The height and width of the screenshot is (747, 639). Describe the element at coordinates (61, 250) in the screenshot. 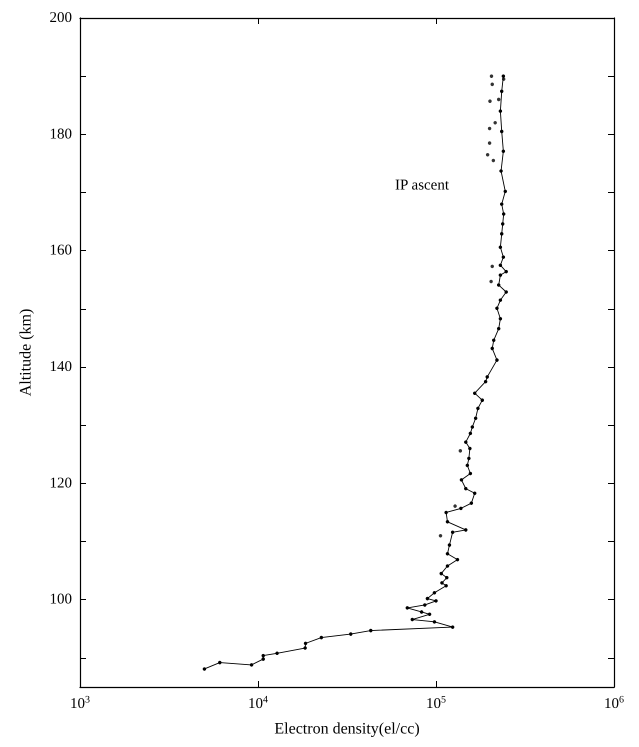

I see `y-tick-label: 160` at that location.